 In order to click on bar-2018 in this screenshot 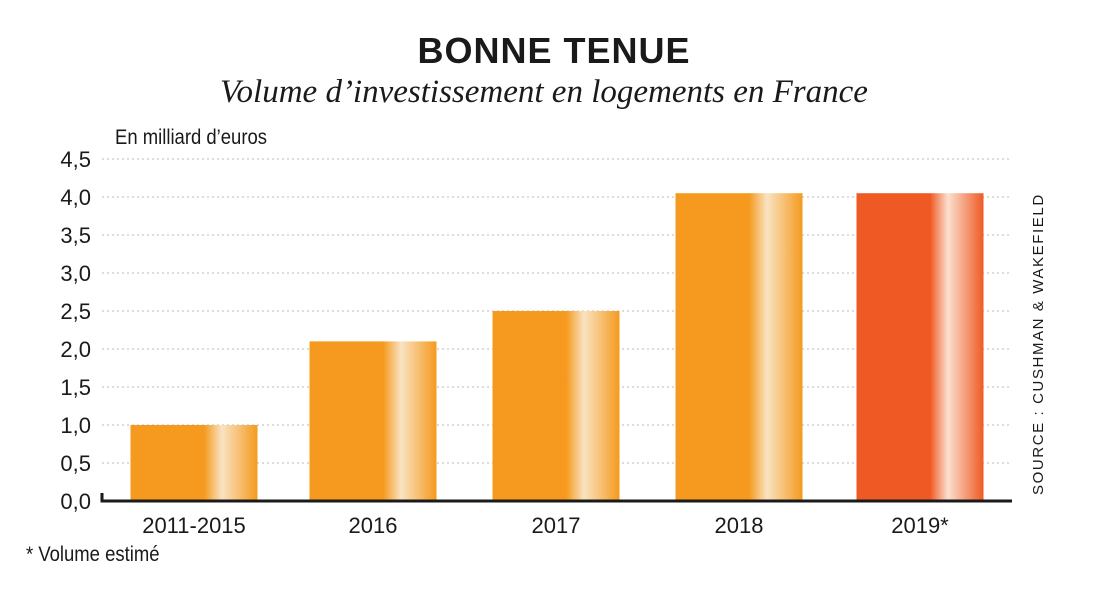, I will do `click(739, 347)`.